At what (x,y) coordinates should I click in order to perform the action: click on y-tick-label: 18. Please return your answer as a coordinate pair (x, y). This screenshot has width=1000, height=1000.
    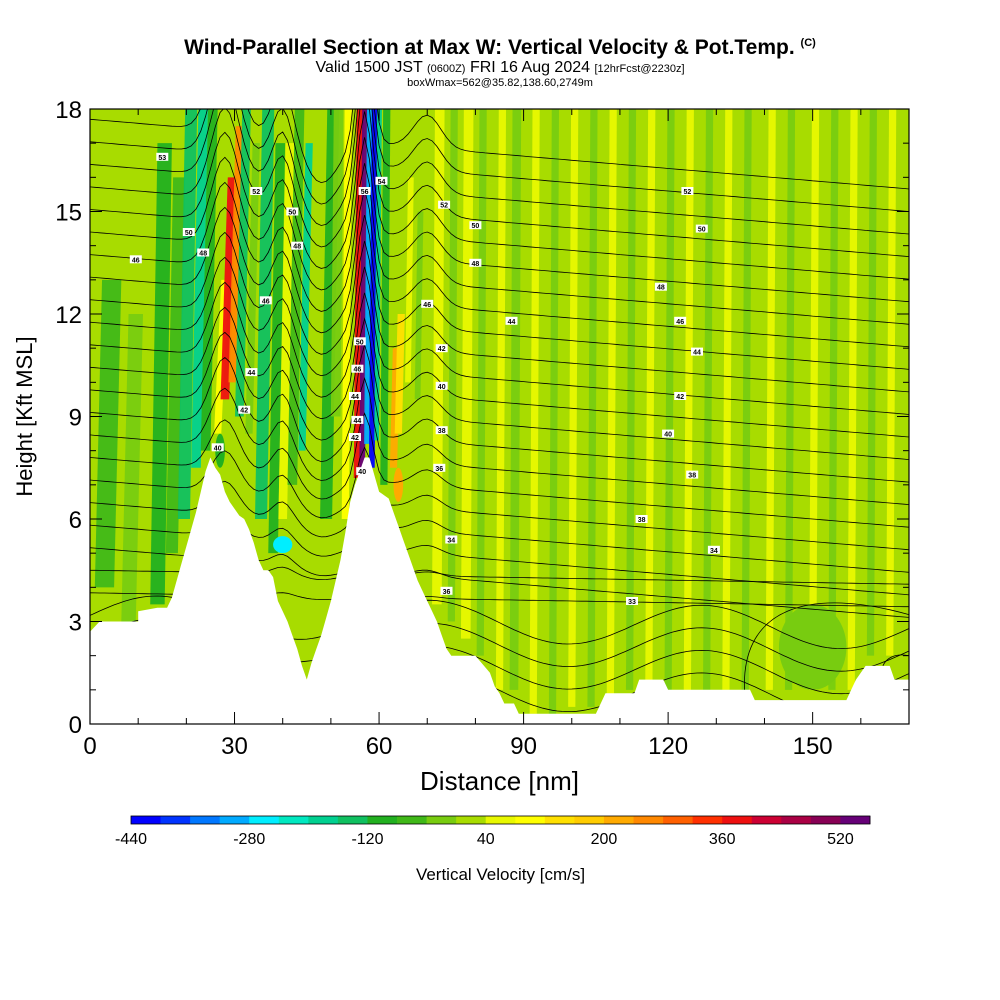
    Looking at the image, I should click on (68, 110).